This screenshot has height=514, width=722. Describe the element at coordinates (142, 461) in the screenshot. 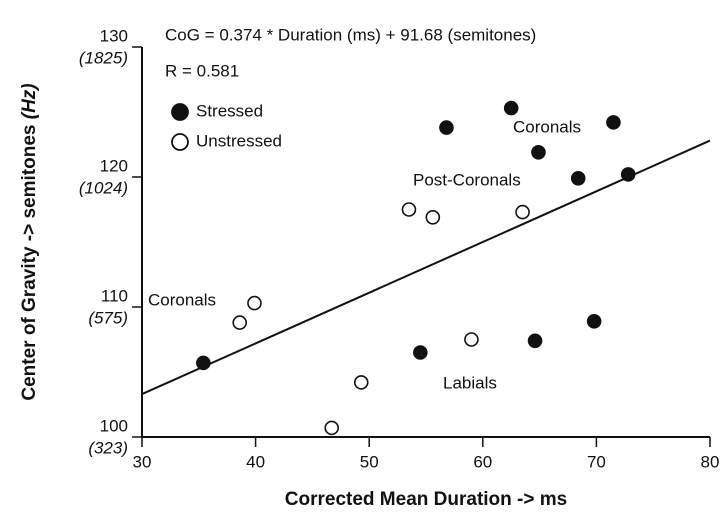

I see `x-tick-label: 30` at that location.